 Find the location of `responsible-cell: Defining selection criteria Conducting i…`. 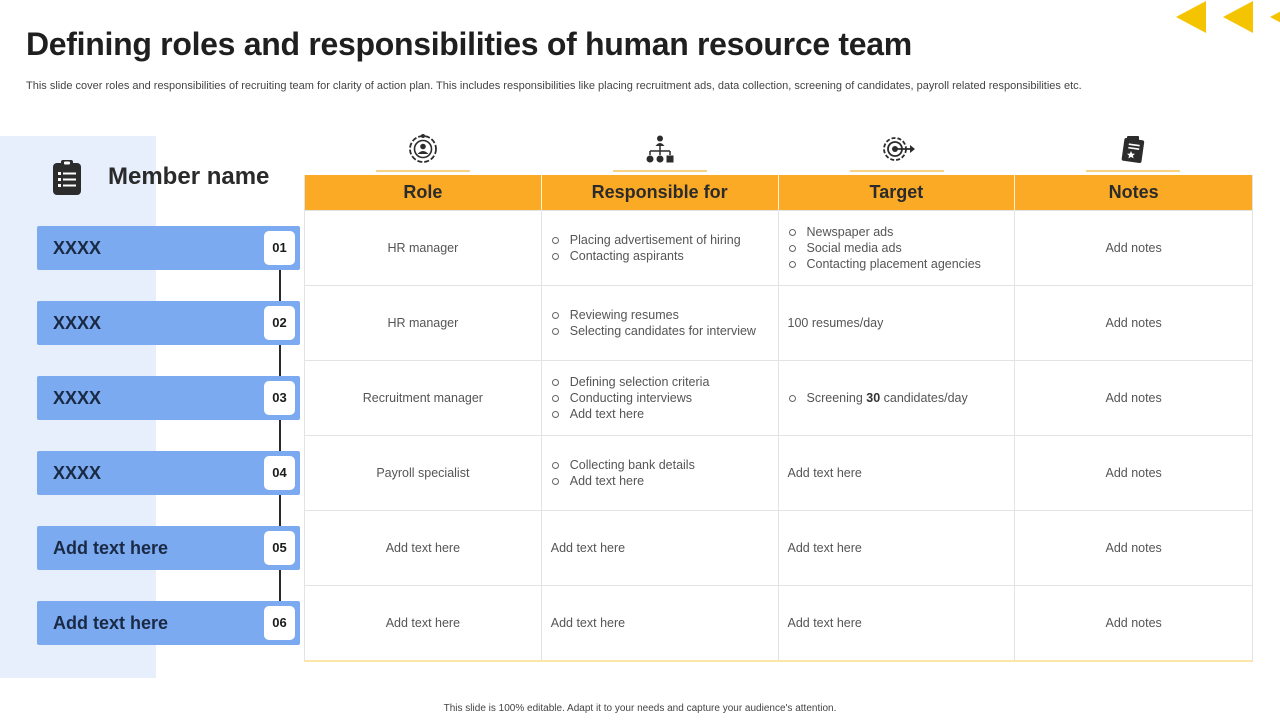

responsible-cell: Defining selection criteria Conducting i… is located at coordinates (660, 398).